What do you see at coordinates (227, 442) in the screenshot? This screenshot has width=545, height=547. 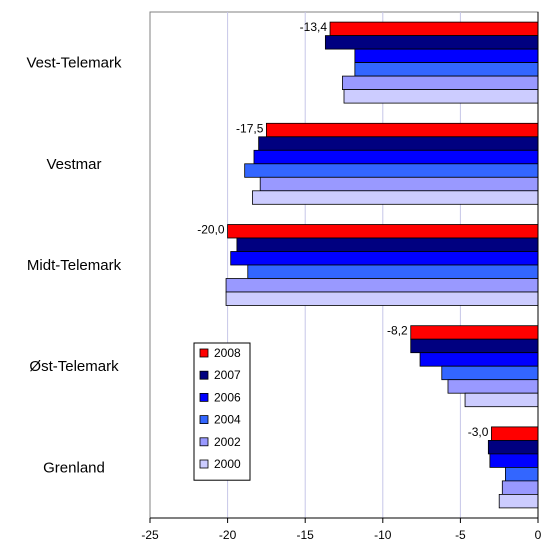 I see `legend-label: 2002` at bounding box center [227, 442].